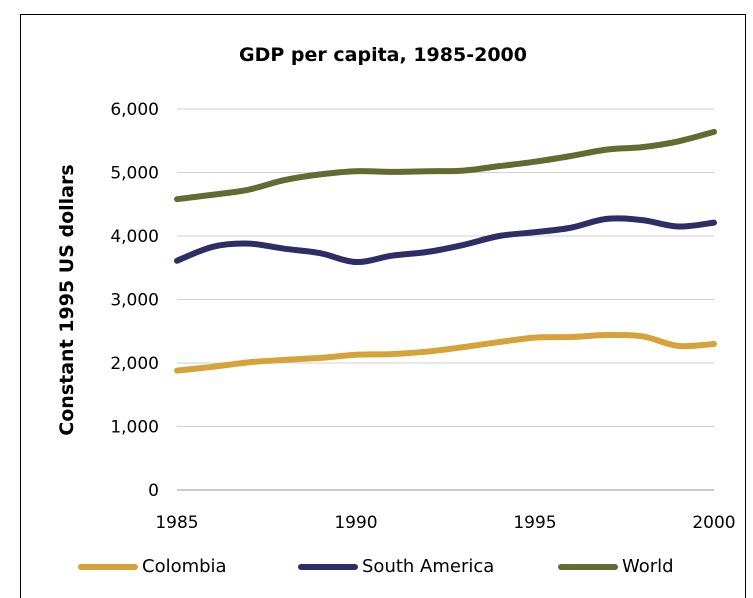 The width and height of the screenshot is (753, 598). I want to click on y-tick-label: 4,000, so click(134, 237).